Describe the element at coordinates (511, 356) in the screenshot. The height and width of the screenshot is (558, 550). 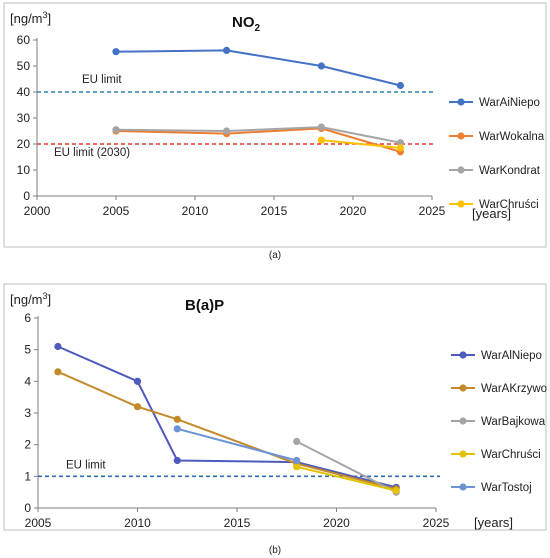
I see `legend-entry: WarAlNiepo` at that location.